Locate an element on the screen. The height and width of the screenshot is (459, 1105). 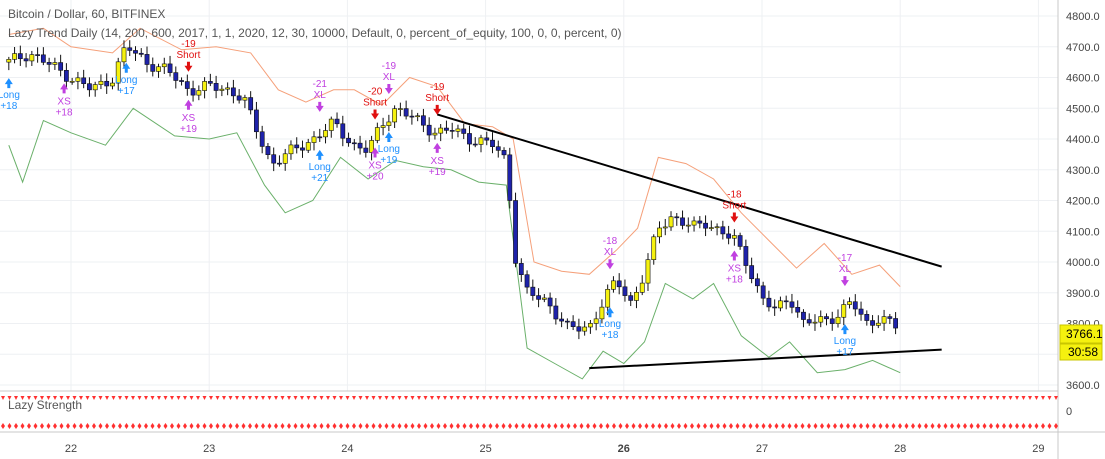
x-tick-label: 25 is located at coordinates (485, 449).